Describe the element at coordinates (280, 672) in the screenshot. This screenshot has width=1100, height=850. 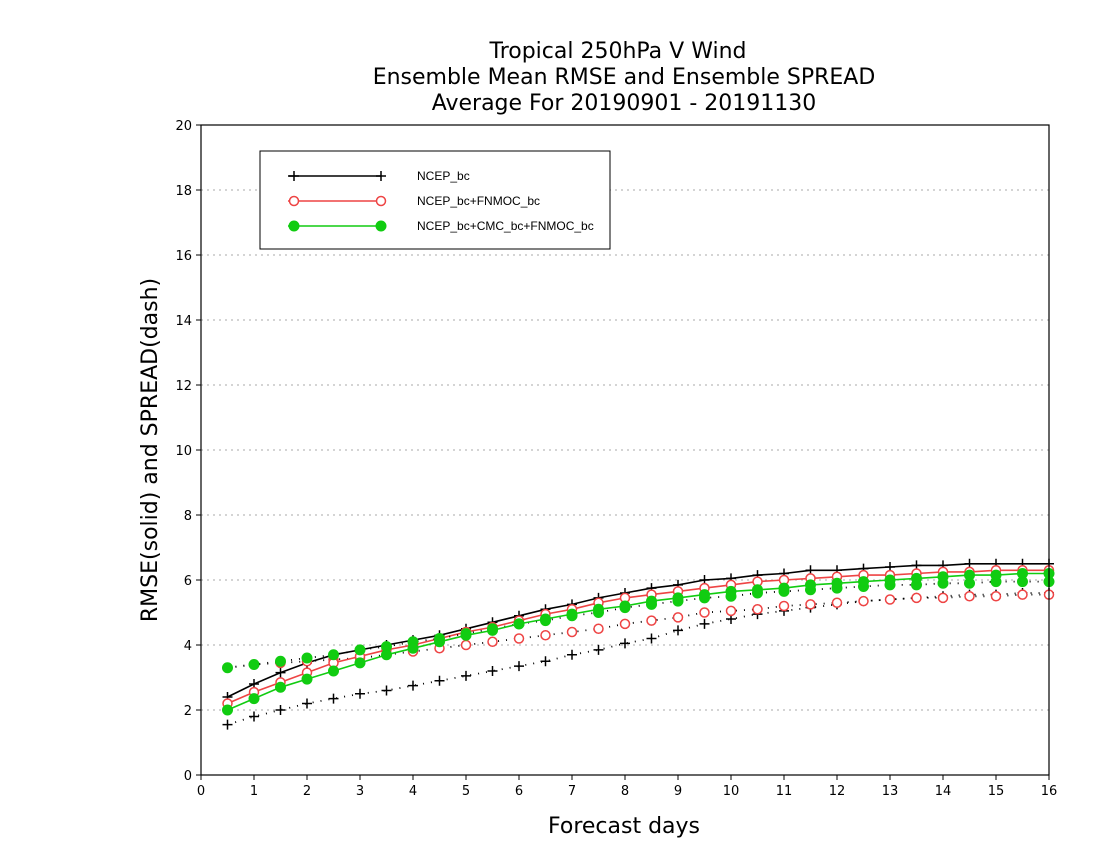
I see `series-1-rmse-point` at that location.